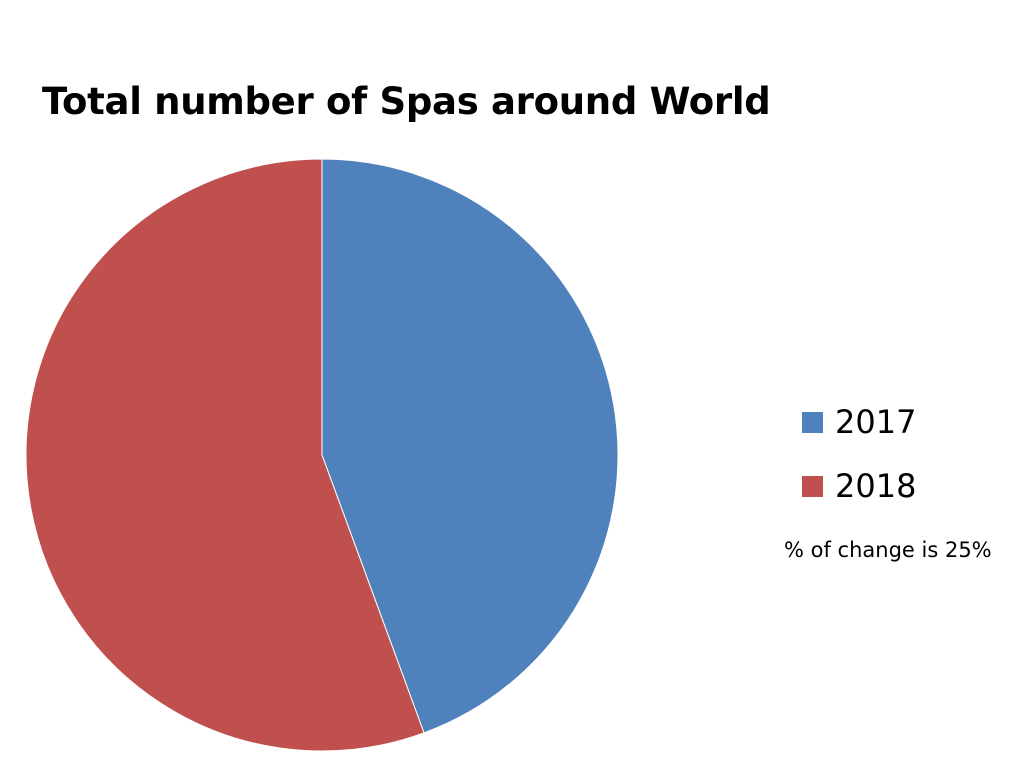  I want to click on legend-label-2018: 2018, so click(876, 486).